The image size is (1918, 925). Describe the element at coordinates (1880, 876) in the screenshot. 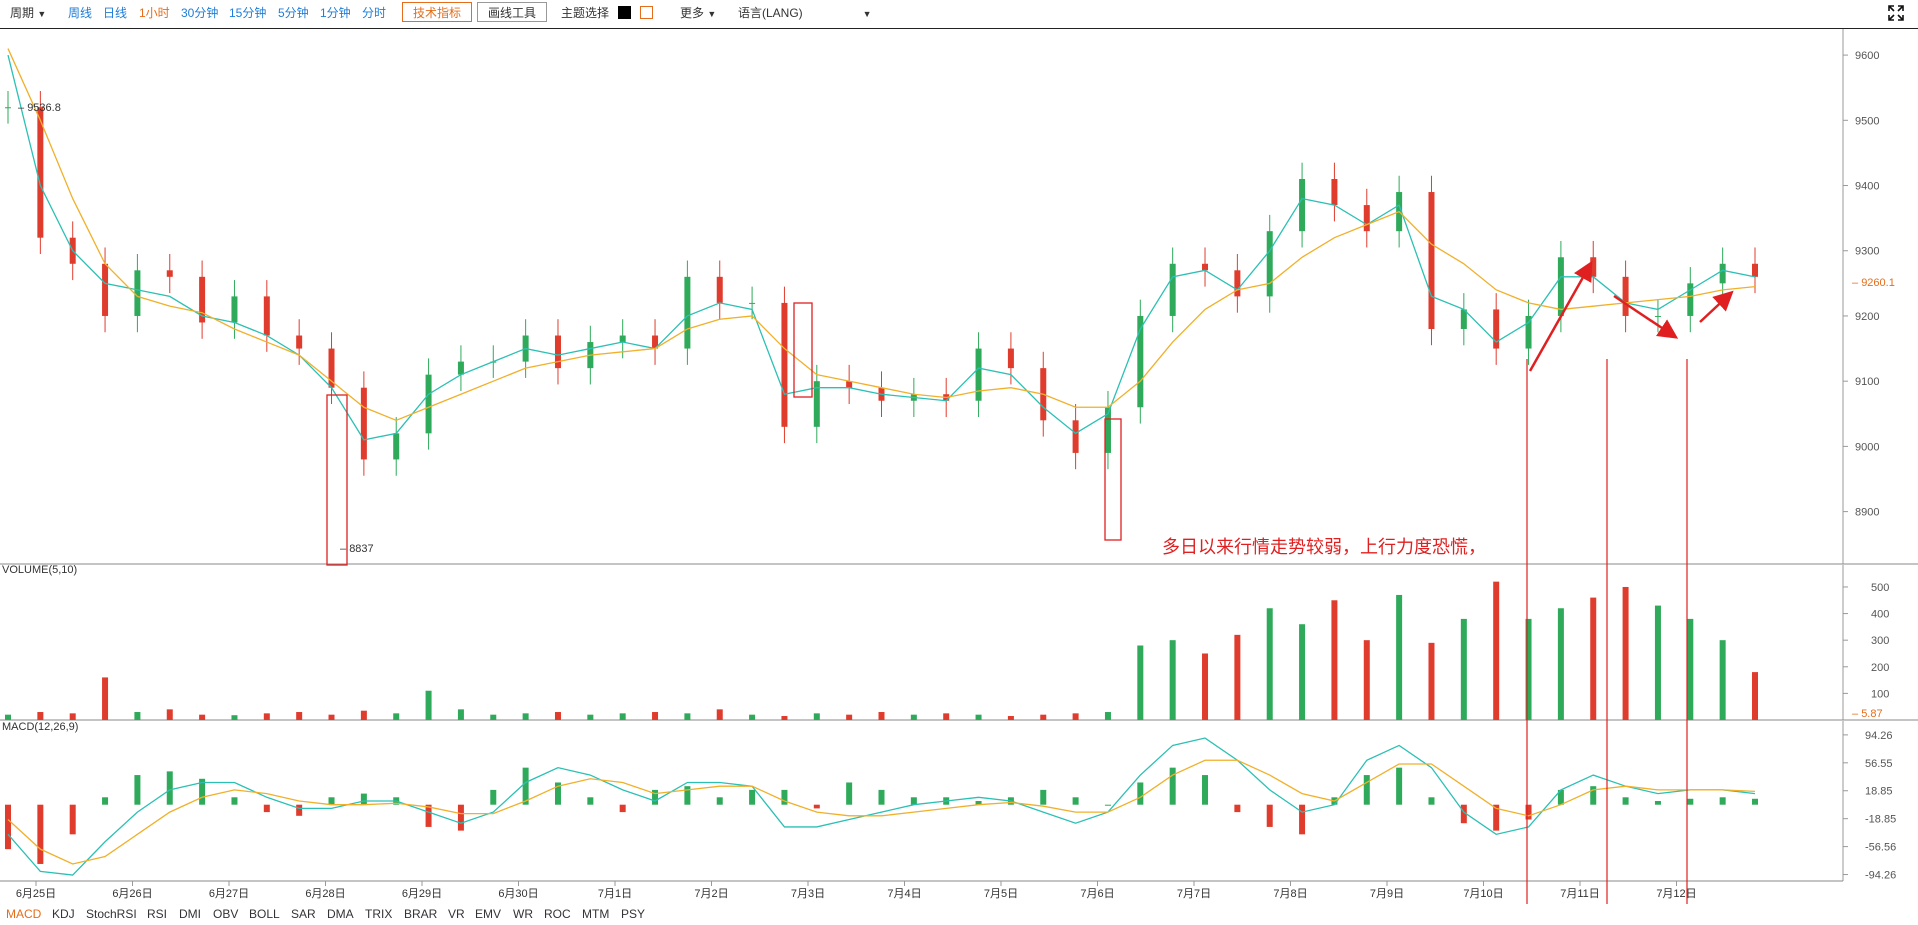

I see `macd-tick-label: -94.26` at that location.